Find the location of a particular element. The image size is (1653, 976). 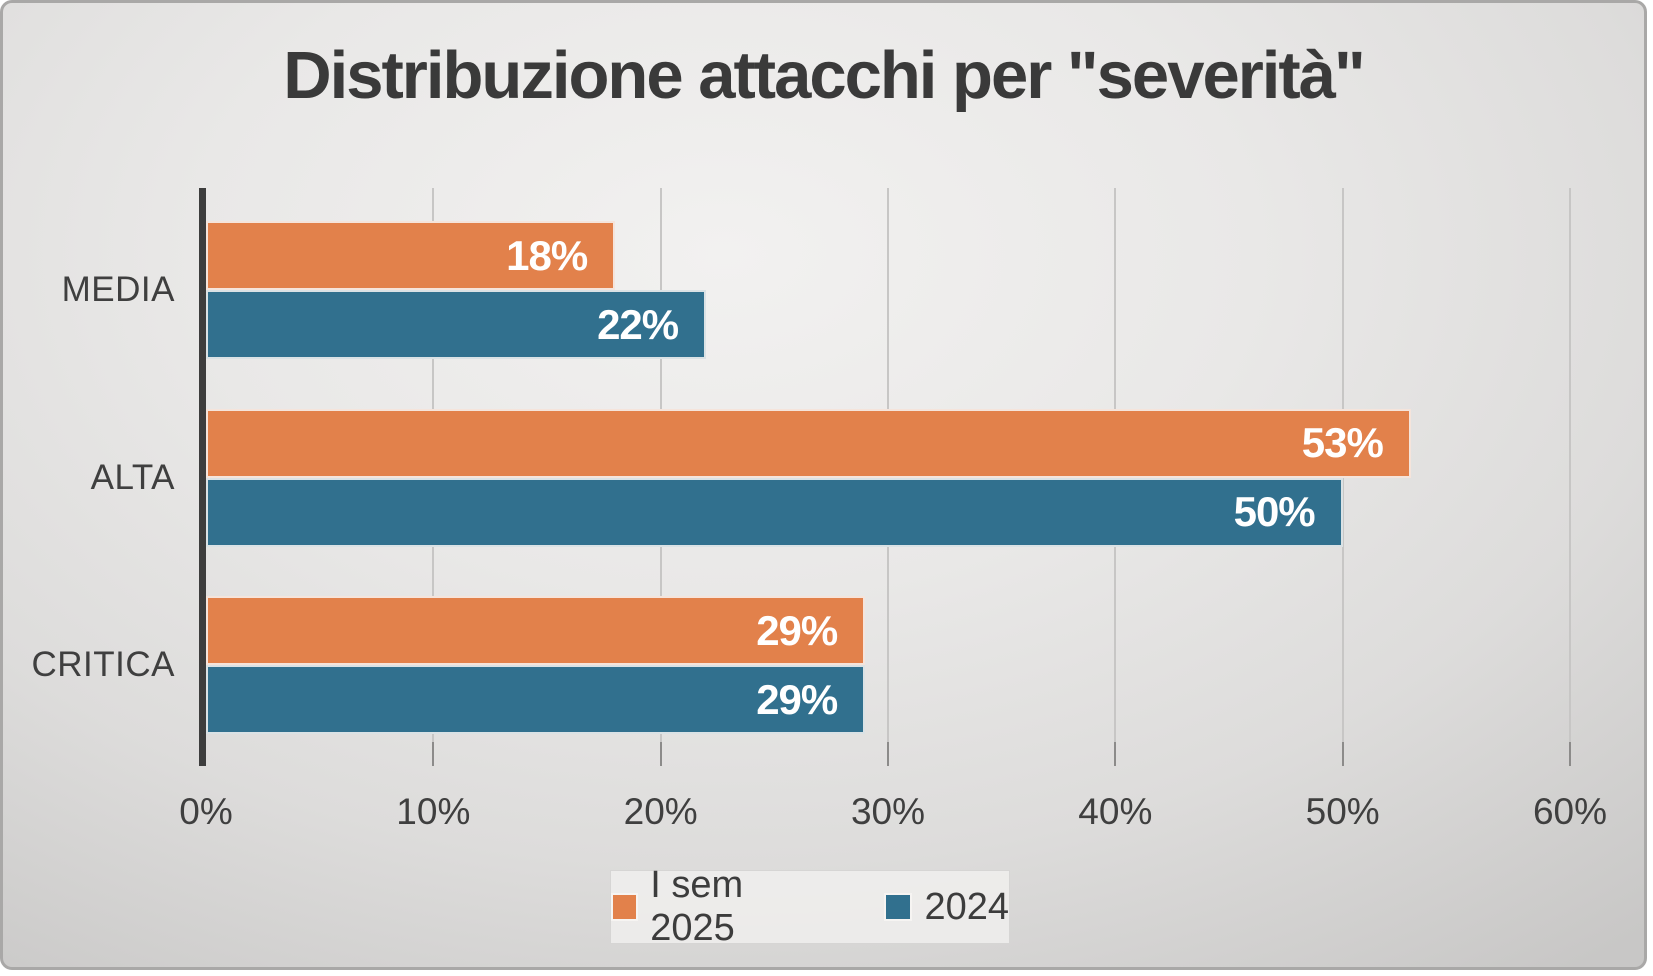

category-label-media: MEDIA is located at coordinates (118, 289).